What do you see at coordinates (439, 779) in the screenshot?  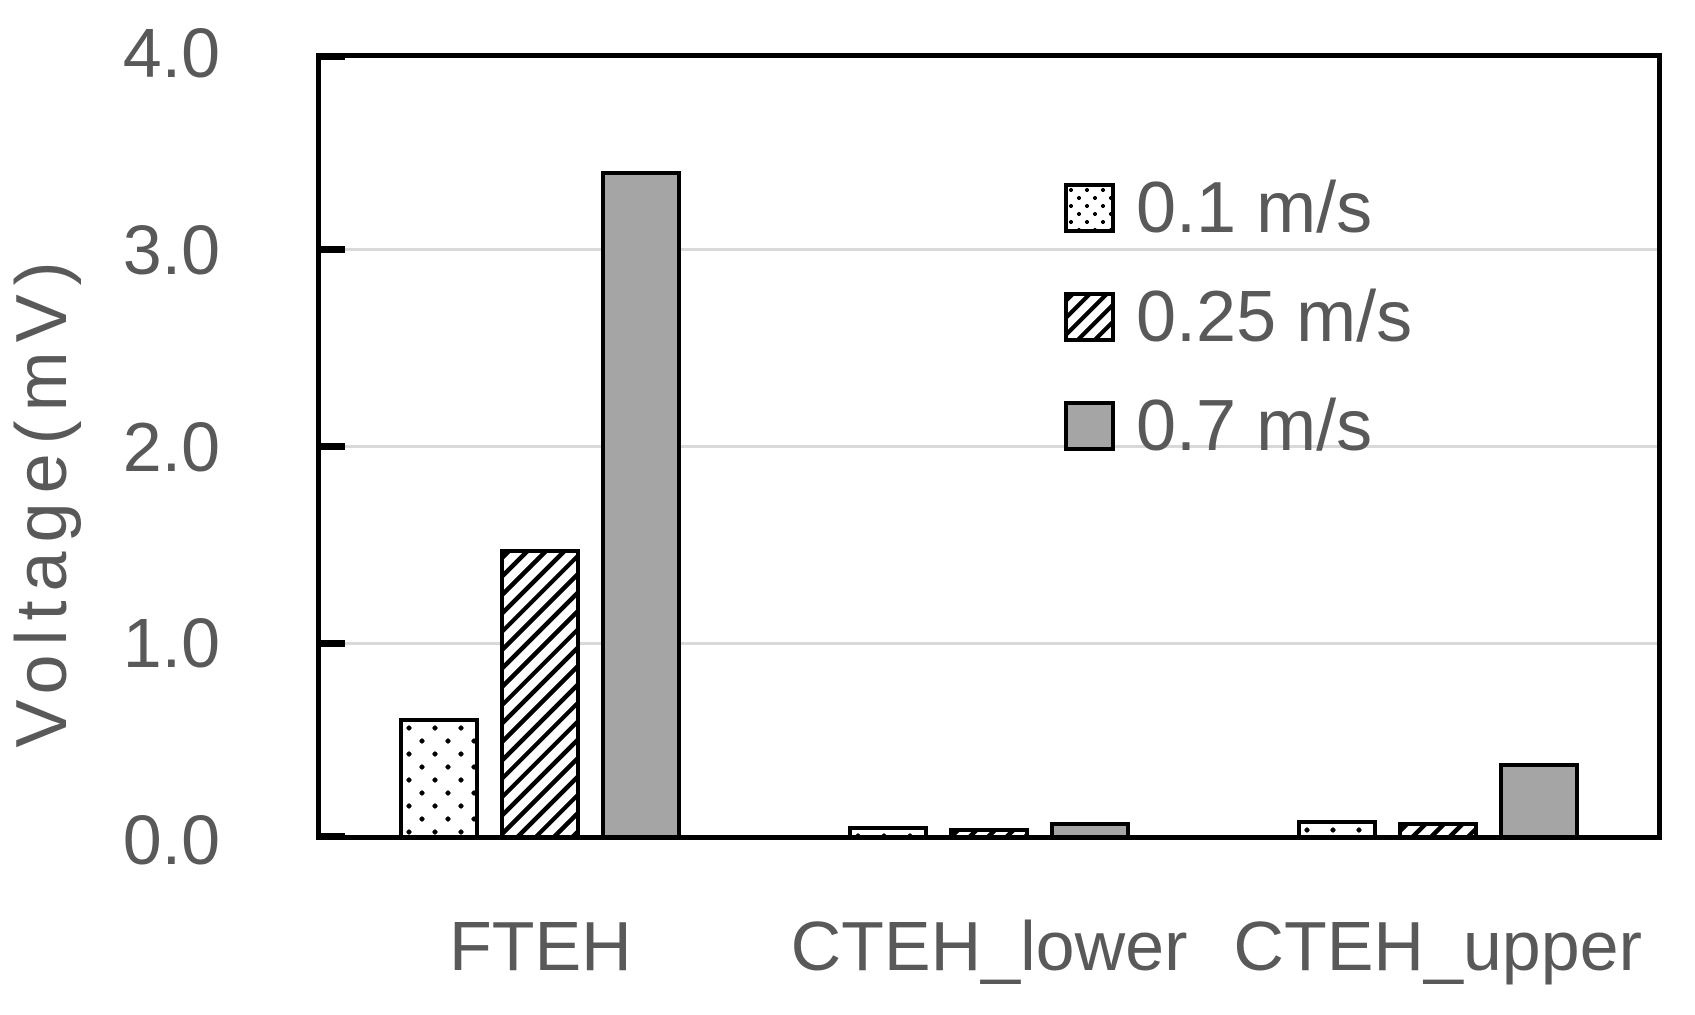 I see `bar-fteh-0-1-m-s` at bounding box center [439, 779].